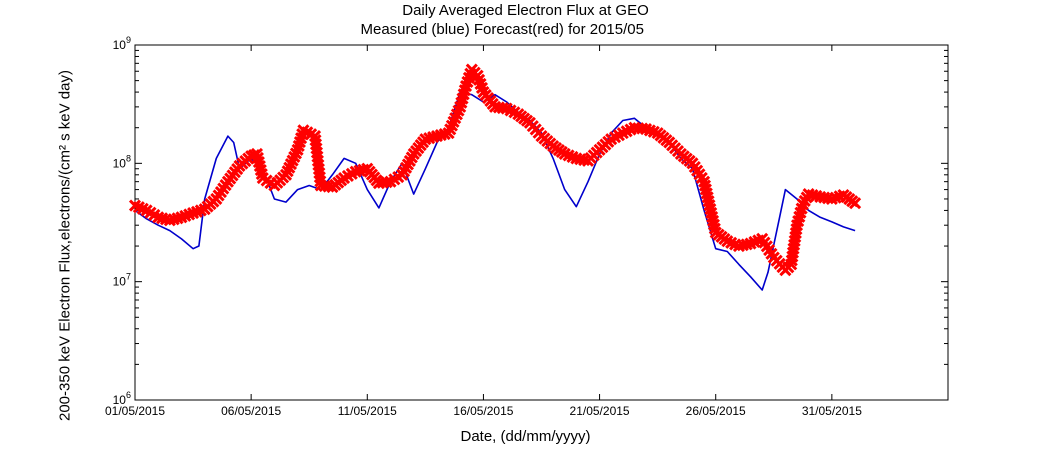 The width and height of the screenshot is (1051, 450). What do you see at coordinates (525, 436) in the screenshot?
I see `x-axis-label: Date, (dd/mm/yyyy)` at bounding box center [525, 436].